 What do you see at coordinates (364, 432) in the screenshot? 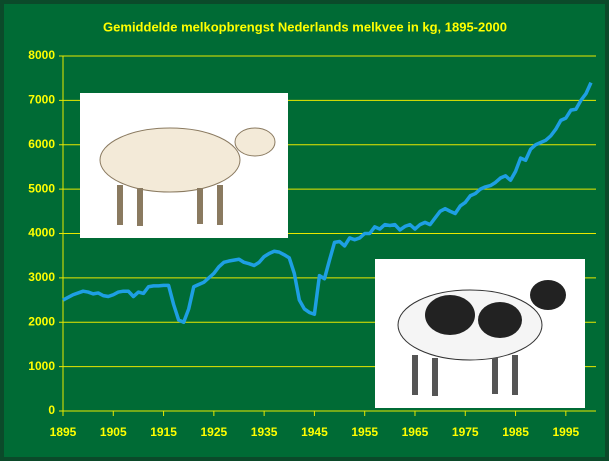
I see `x-tick-label: 1955` at bounding box center [364, 432].